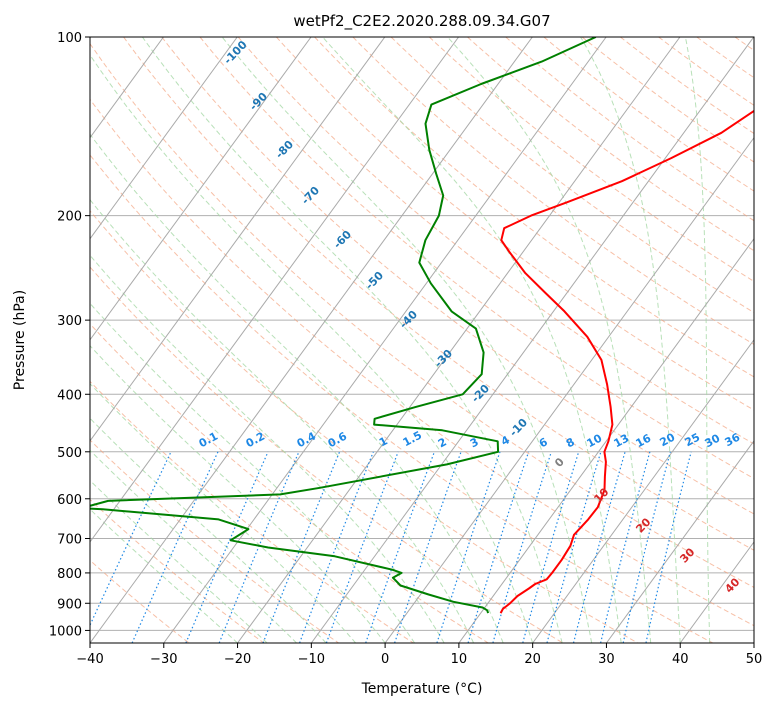 This screenshot has height=708, width=775. Describe the element at coordinates (69, 395) in the screenshot. I see `y-tick-label: 400` at that location.